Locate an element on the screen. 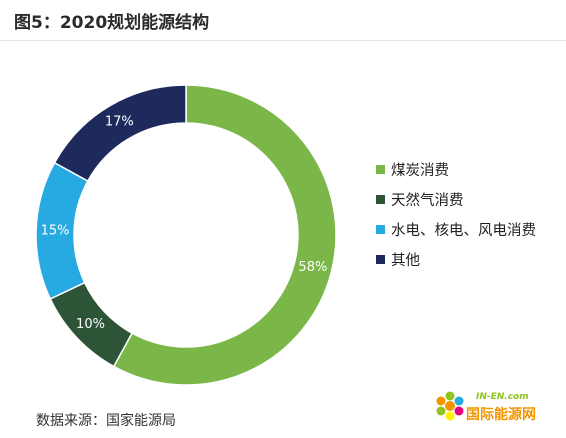  donut-slice-other is located at coordinates (120, 133).